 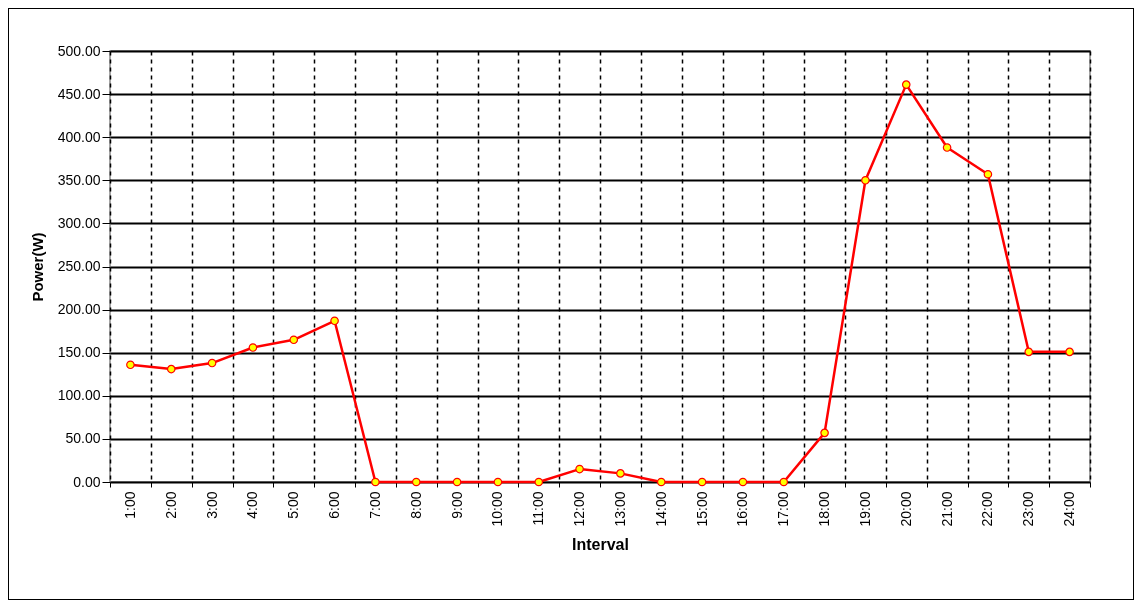 I want to click on y-tick-label: 0.00, so click(x=87, y=481).